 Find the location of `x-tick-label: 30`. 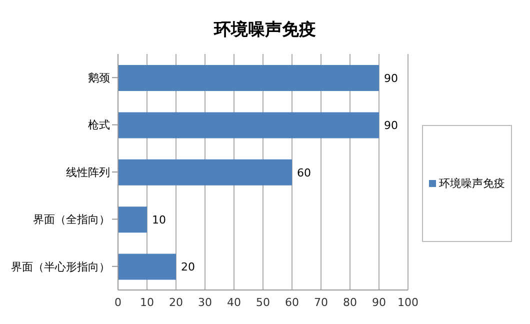

x-tick-label: 30 is located at coordinates (205, 302).